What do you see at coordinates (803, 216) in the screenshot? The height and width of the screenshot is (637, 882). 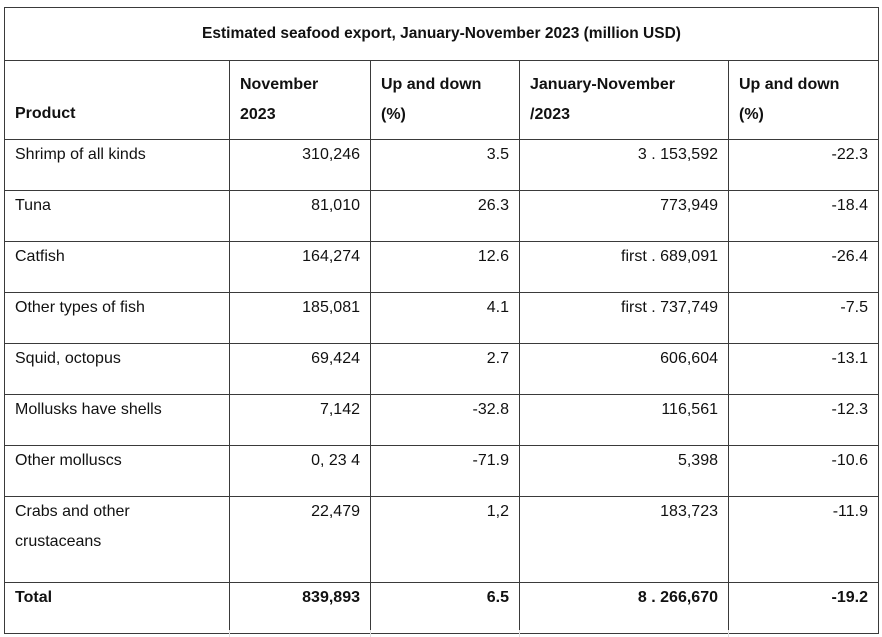 I see `cell-change-jan-nov: -18.4` at bounding box center [803, 216].